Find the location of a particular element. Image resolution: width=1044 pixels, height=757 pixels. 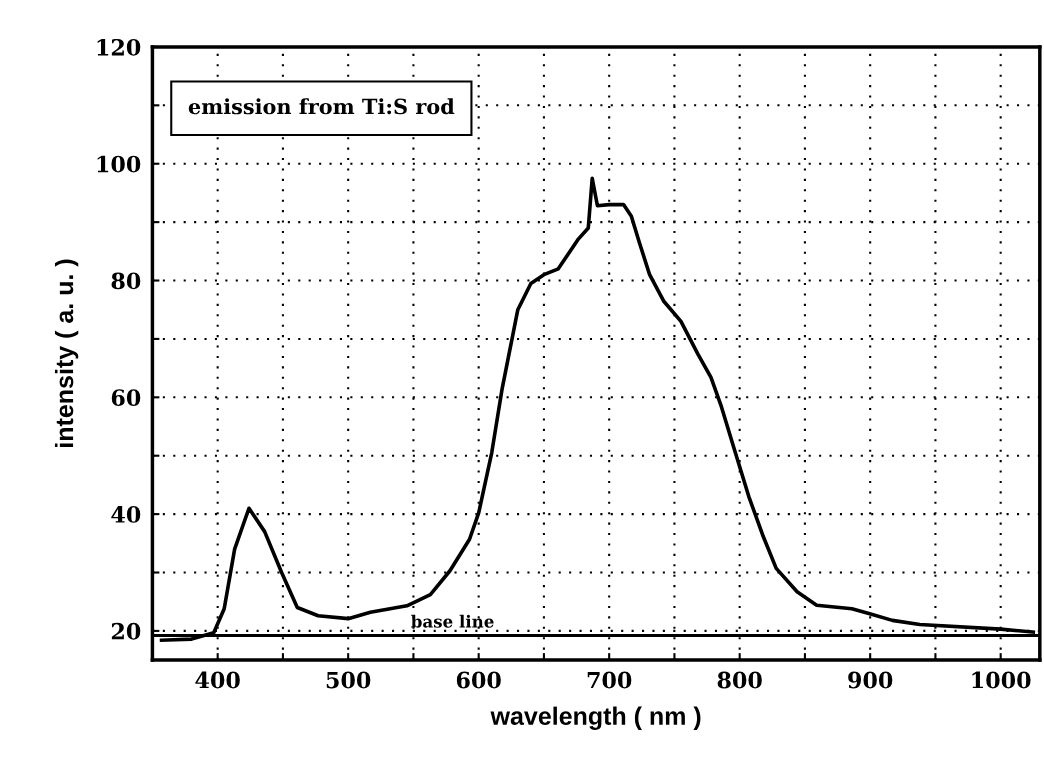

x-tick-label: 700 is located at coordinates (609, 680).